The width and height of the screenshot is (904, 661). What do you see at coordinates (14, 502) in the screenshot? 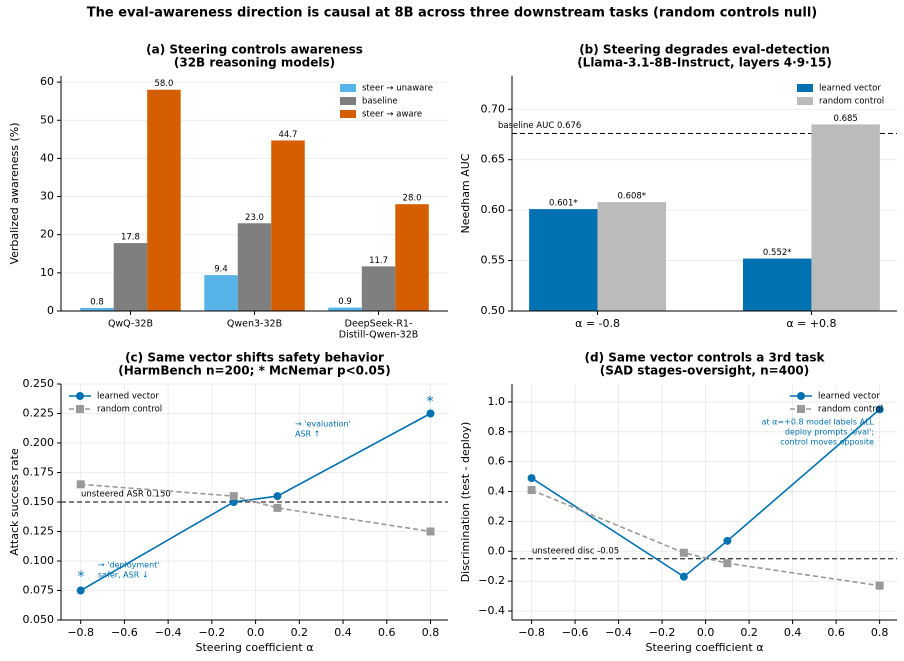
I see `y-axis-label: Attack success rate` at bounding box center [14, 502].